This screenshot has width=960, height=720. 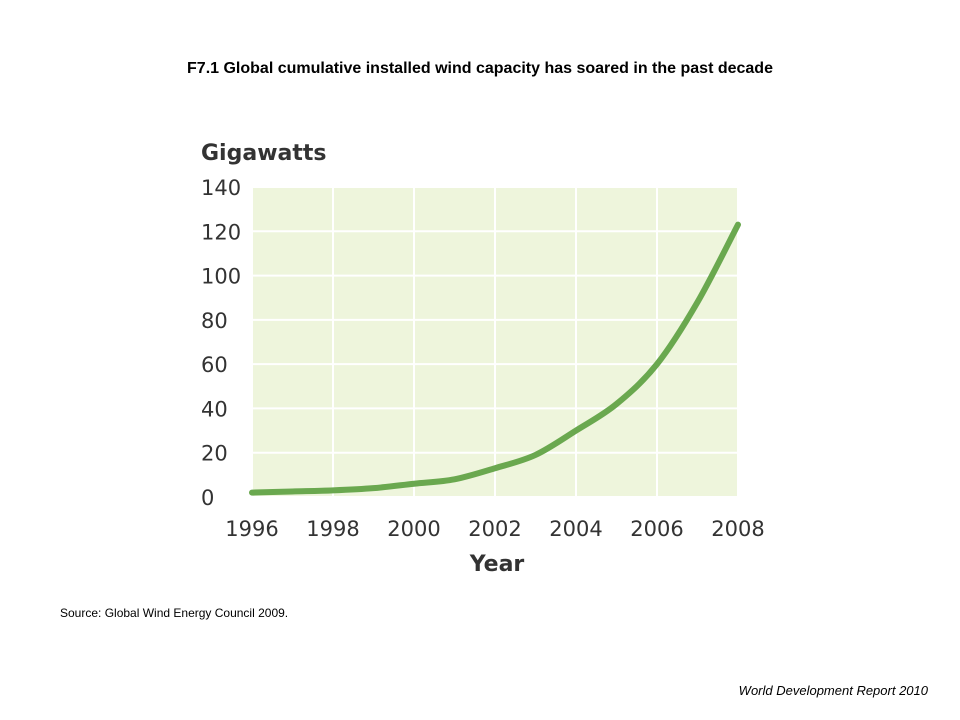 What do you see at coordinates (264, 153) in the screenshot?
I see `y-axis-label: Gigawatts` at bounding box center [264, 153].